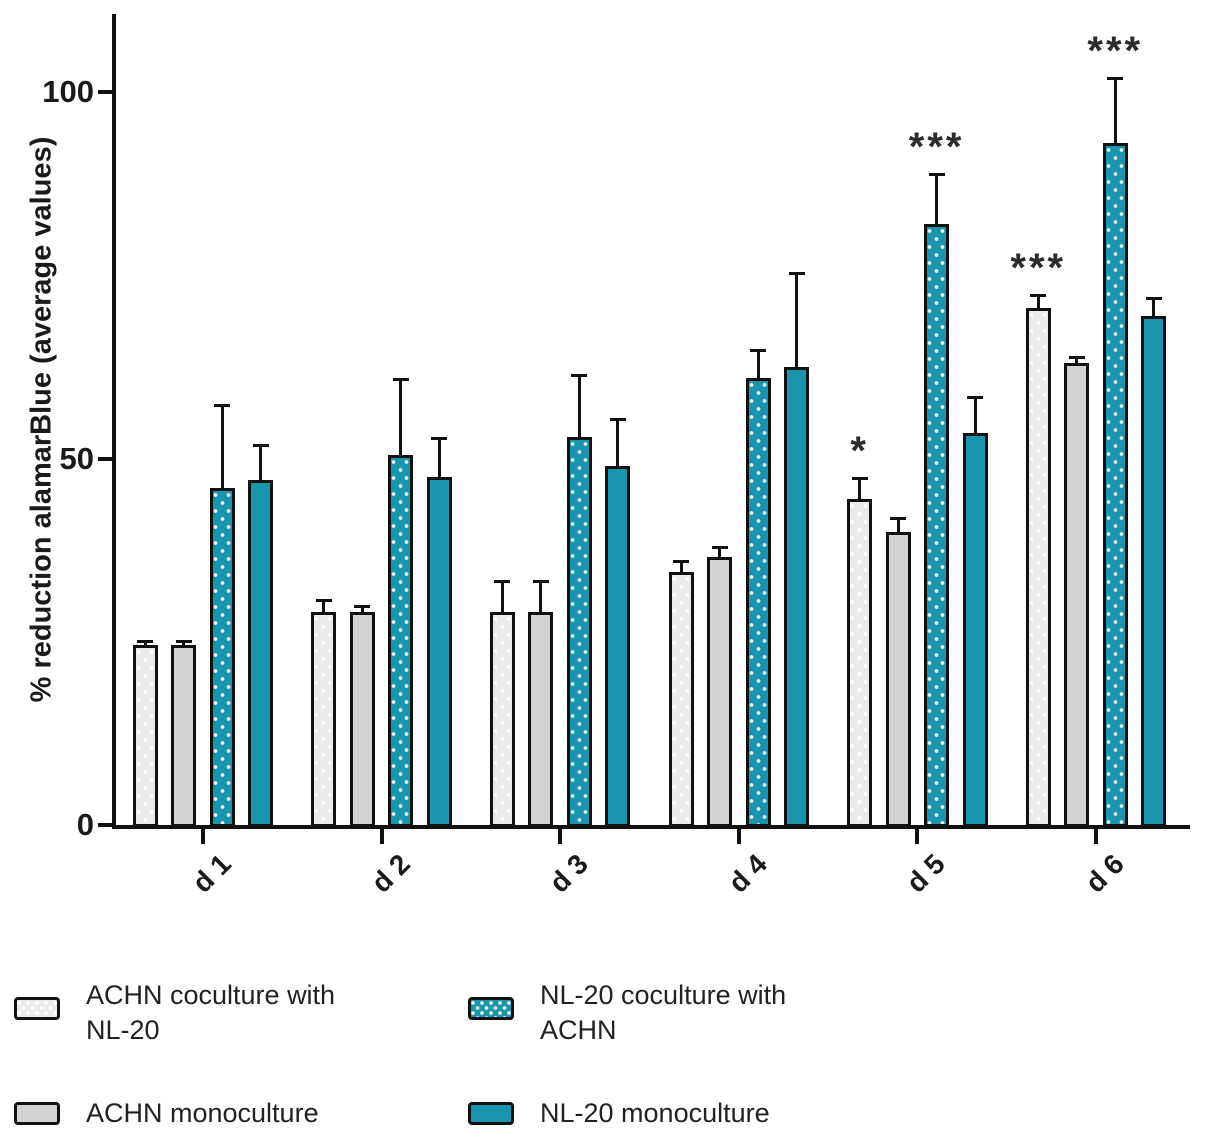  What do you see at coordinates (202, 1113) in the screenshot?
I see `legend-label: ACHN monoculture` at bounding box center [202, 1113].